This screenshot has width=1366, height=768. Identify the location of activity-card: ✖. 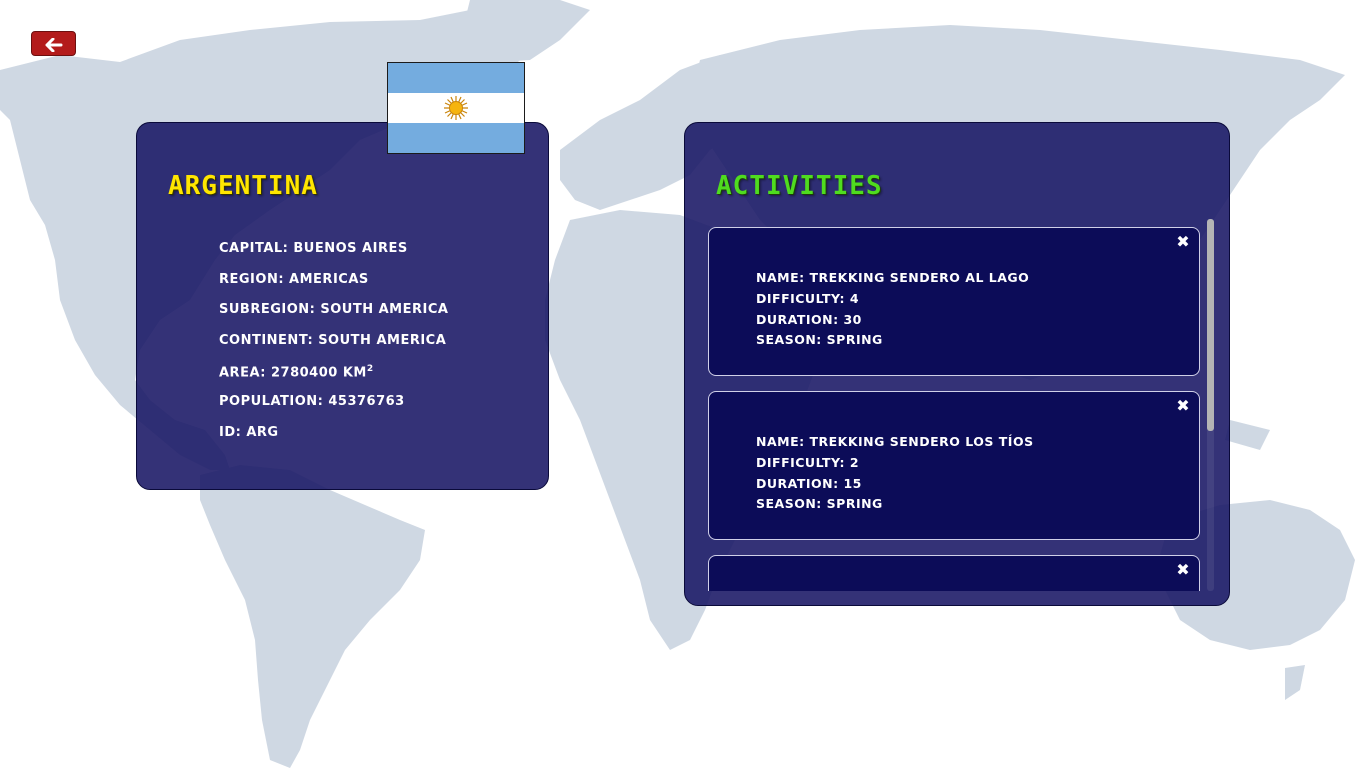
(954, 573).